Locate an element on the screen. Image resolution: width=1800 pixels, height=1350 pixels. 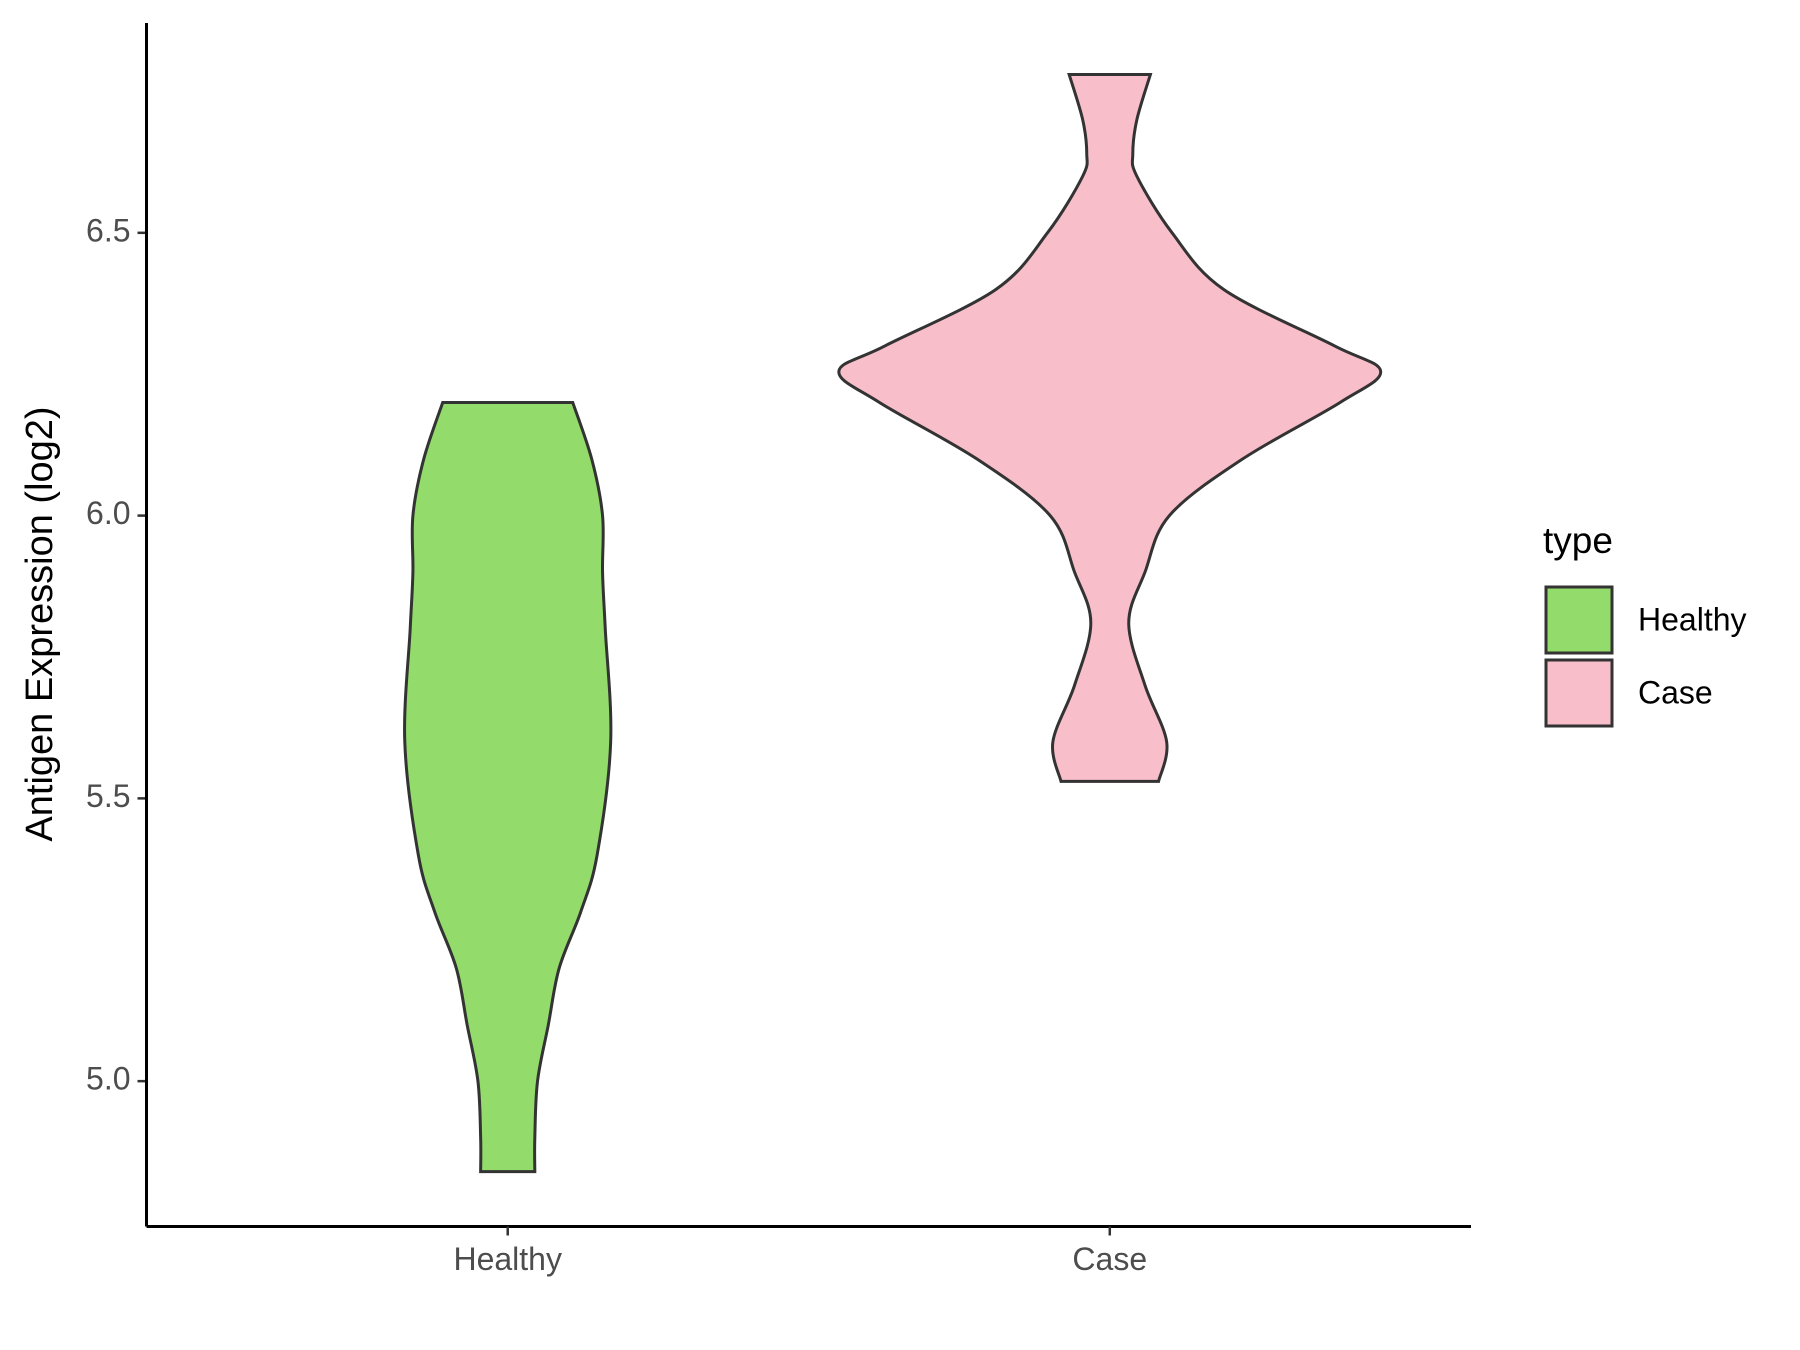
y-tick-label: 5.0 is located at coordinates (108, 1079).